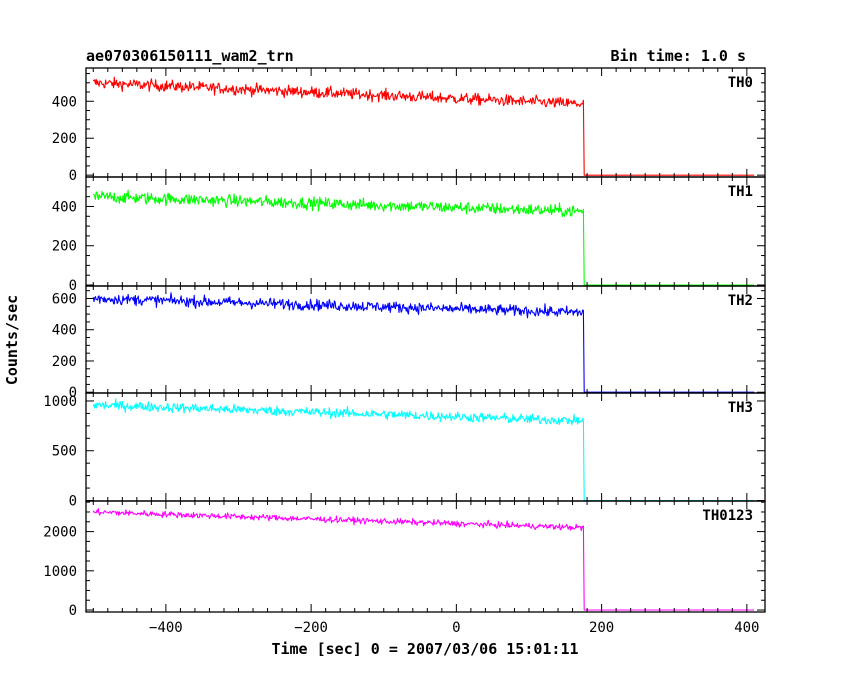 This screenshot has width=850, height=680. Describe the element at coordinates (746, 628) in the screenshot. I see `x-tick-label: 400` at that location.